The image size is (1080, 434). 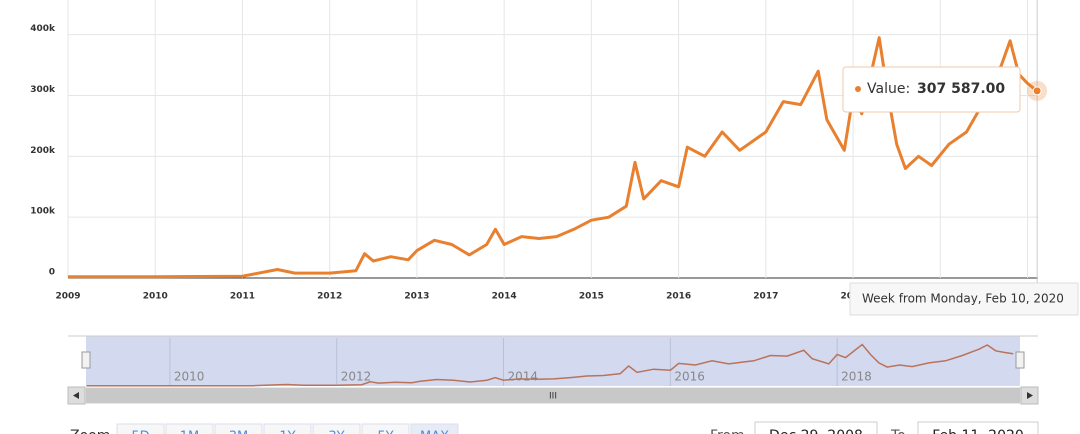 What do you see at coordinates (898, 431) in the screenshot?
I see `to-label: To` at bounding box center [898, 431].